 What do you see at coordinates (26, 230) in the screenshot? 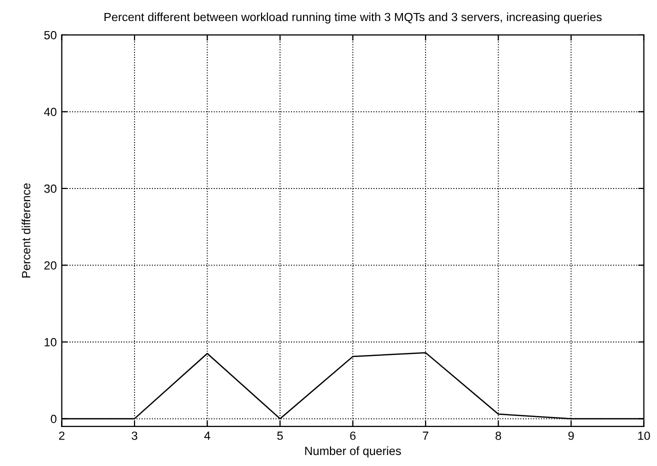
I see `y-axis-title: Percent difference` at bounding box center [26, 230].